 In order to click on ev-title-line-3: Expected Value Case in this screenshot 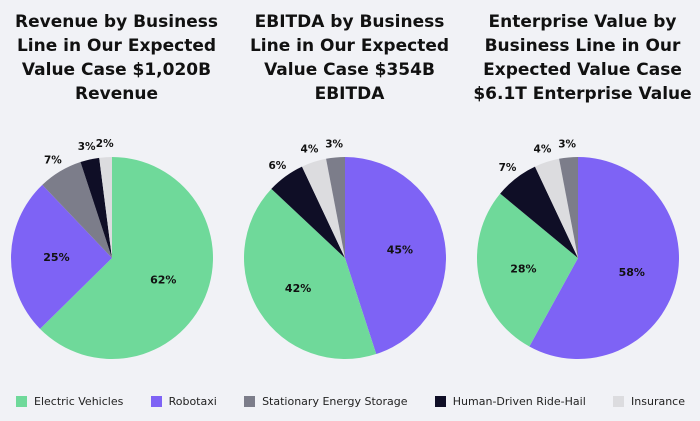, I will do `click(582, 70)`.